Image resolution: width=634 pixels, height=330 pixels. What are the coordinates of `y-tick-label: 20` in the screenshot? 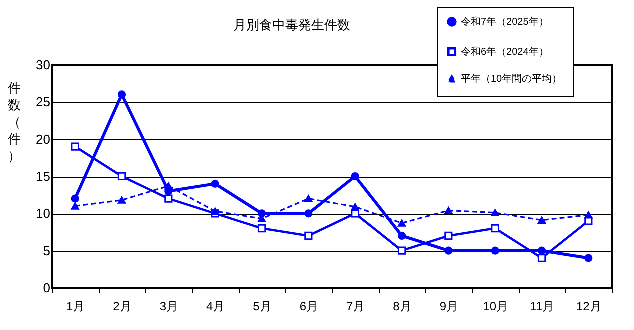 It's located at (43, 139).